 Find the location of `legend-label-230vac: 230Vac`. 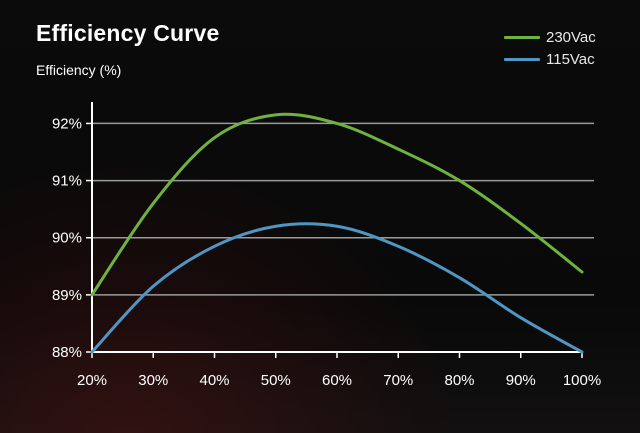

legend-label-230vac: 230Vac is located at coordinates (571, 37).